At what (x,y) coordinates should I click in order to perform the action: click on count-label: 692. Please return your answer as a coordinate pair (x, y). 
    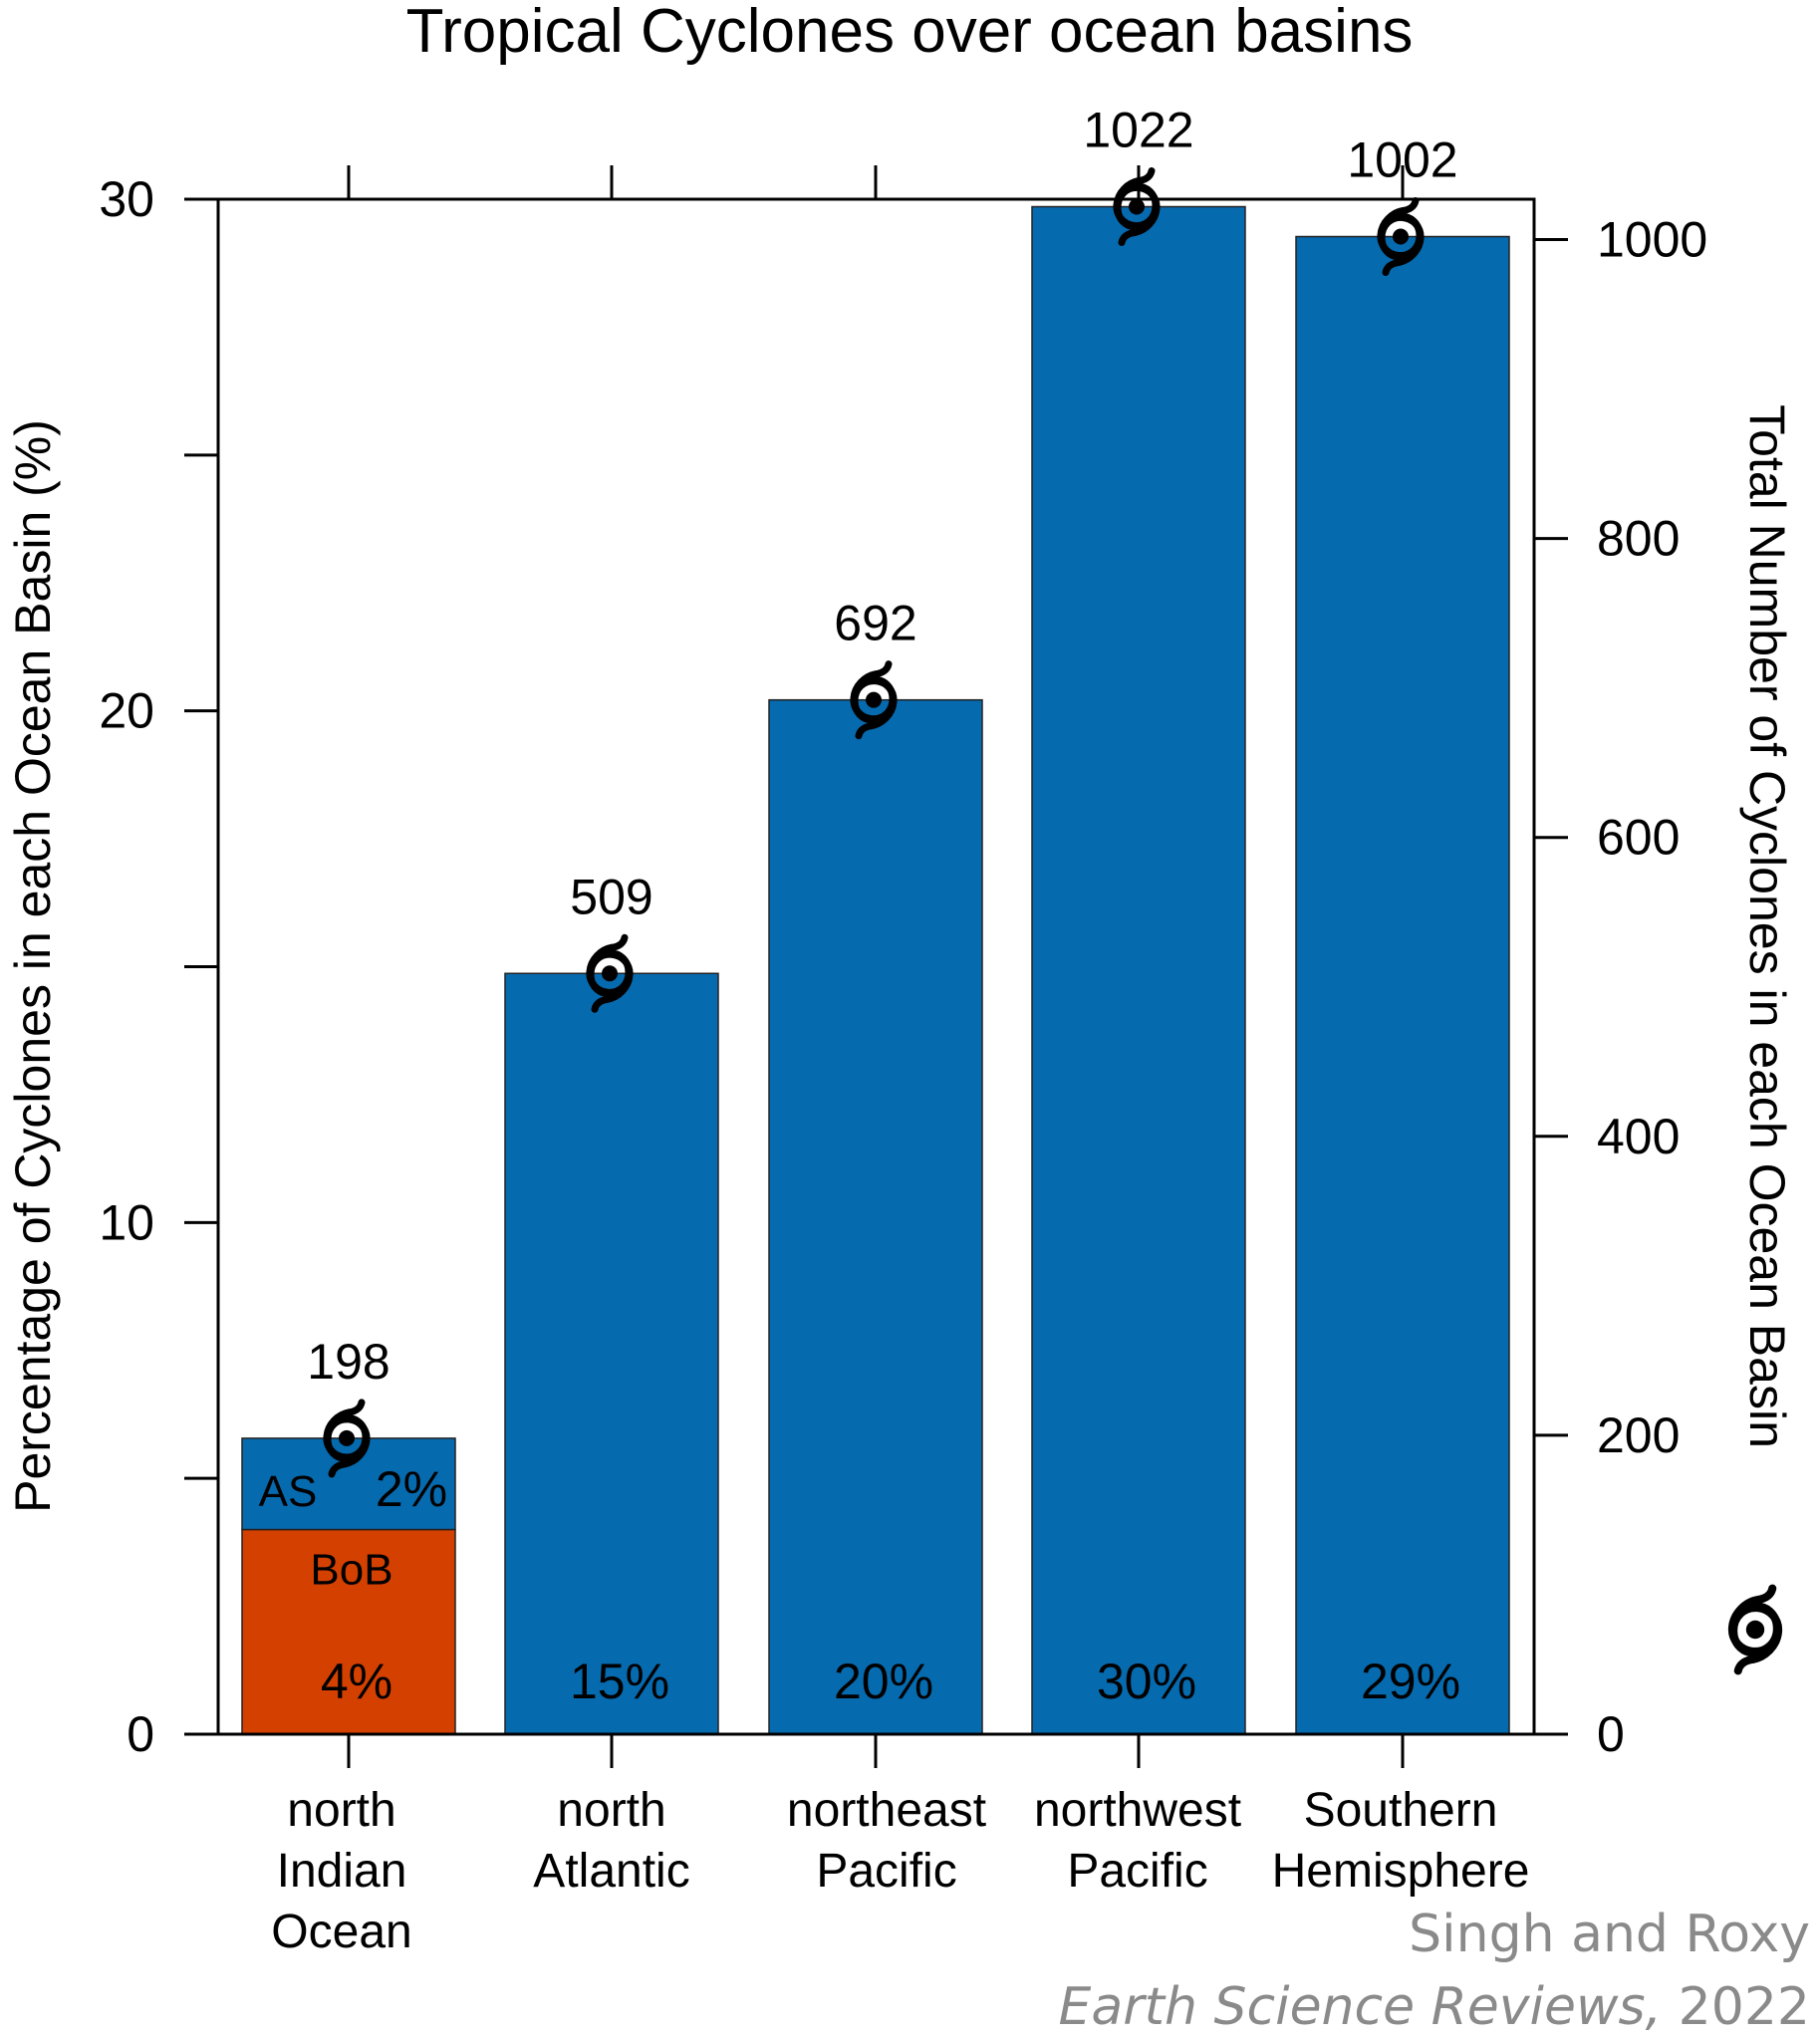
    Looking at the image, I should click on (875, 623).